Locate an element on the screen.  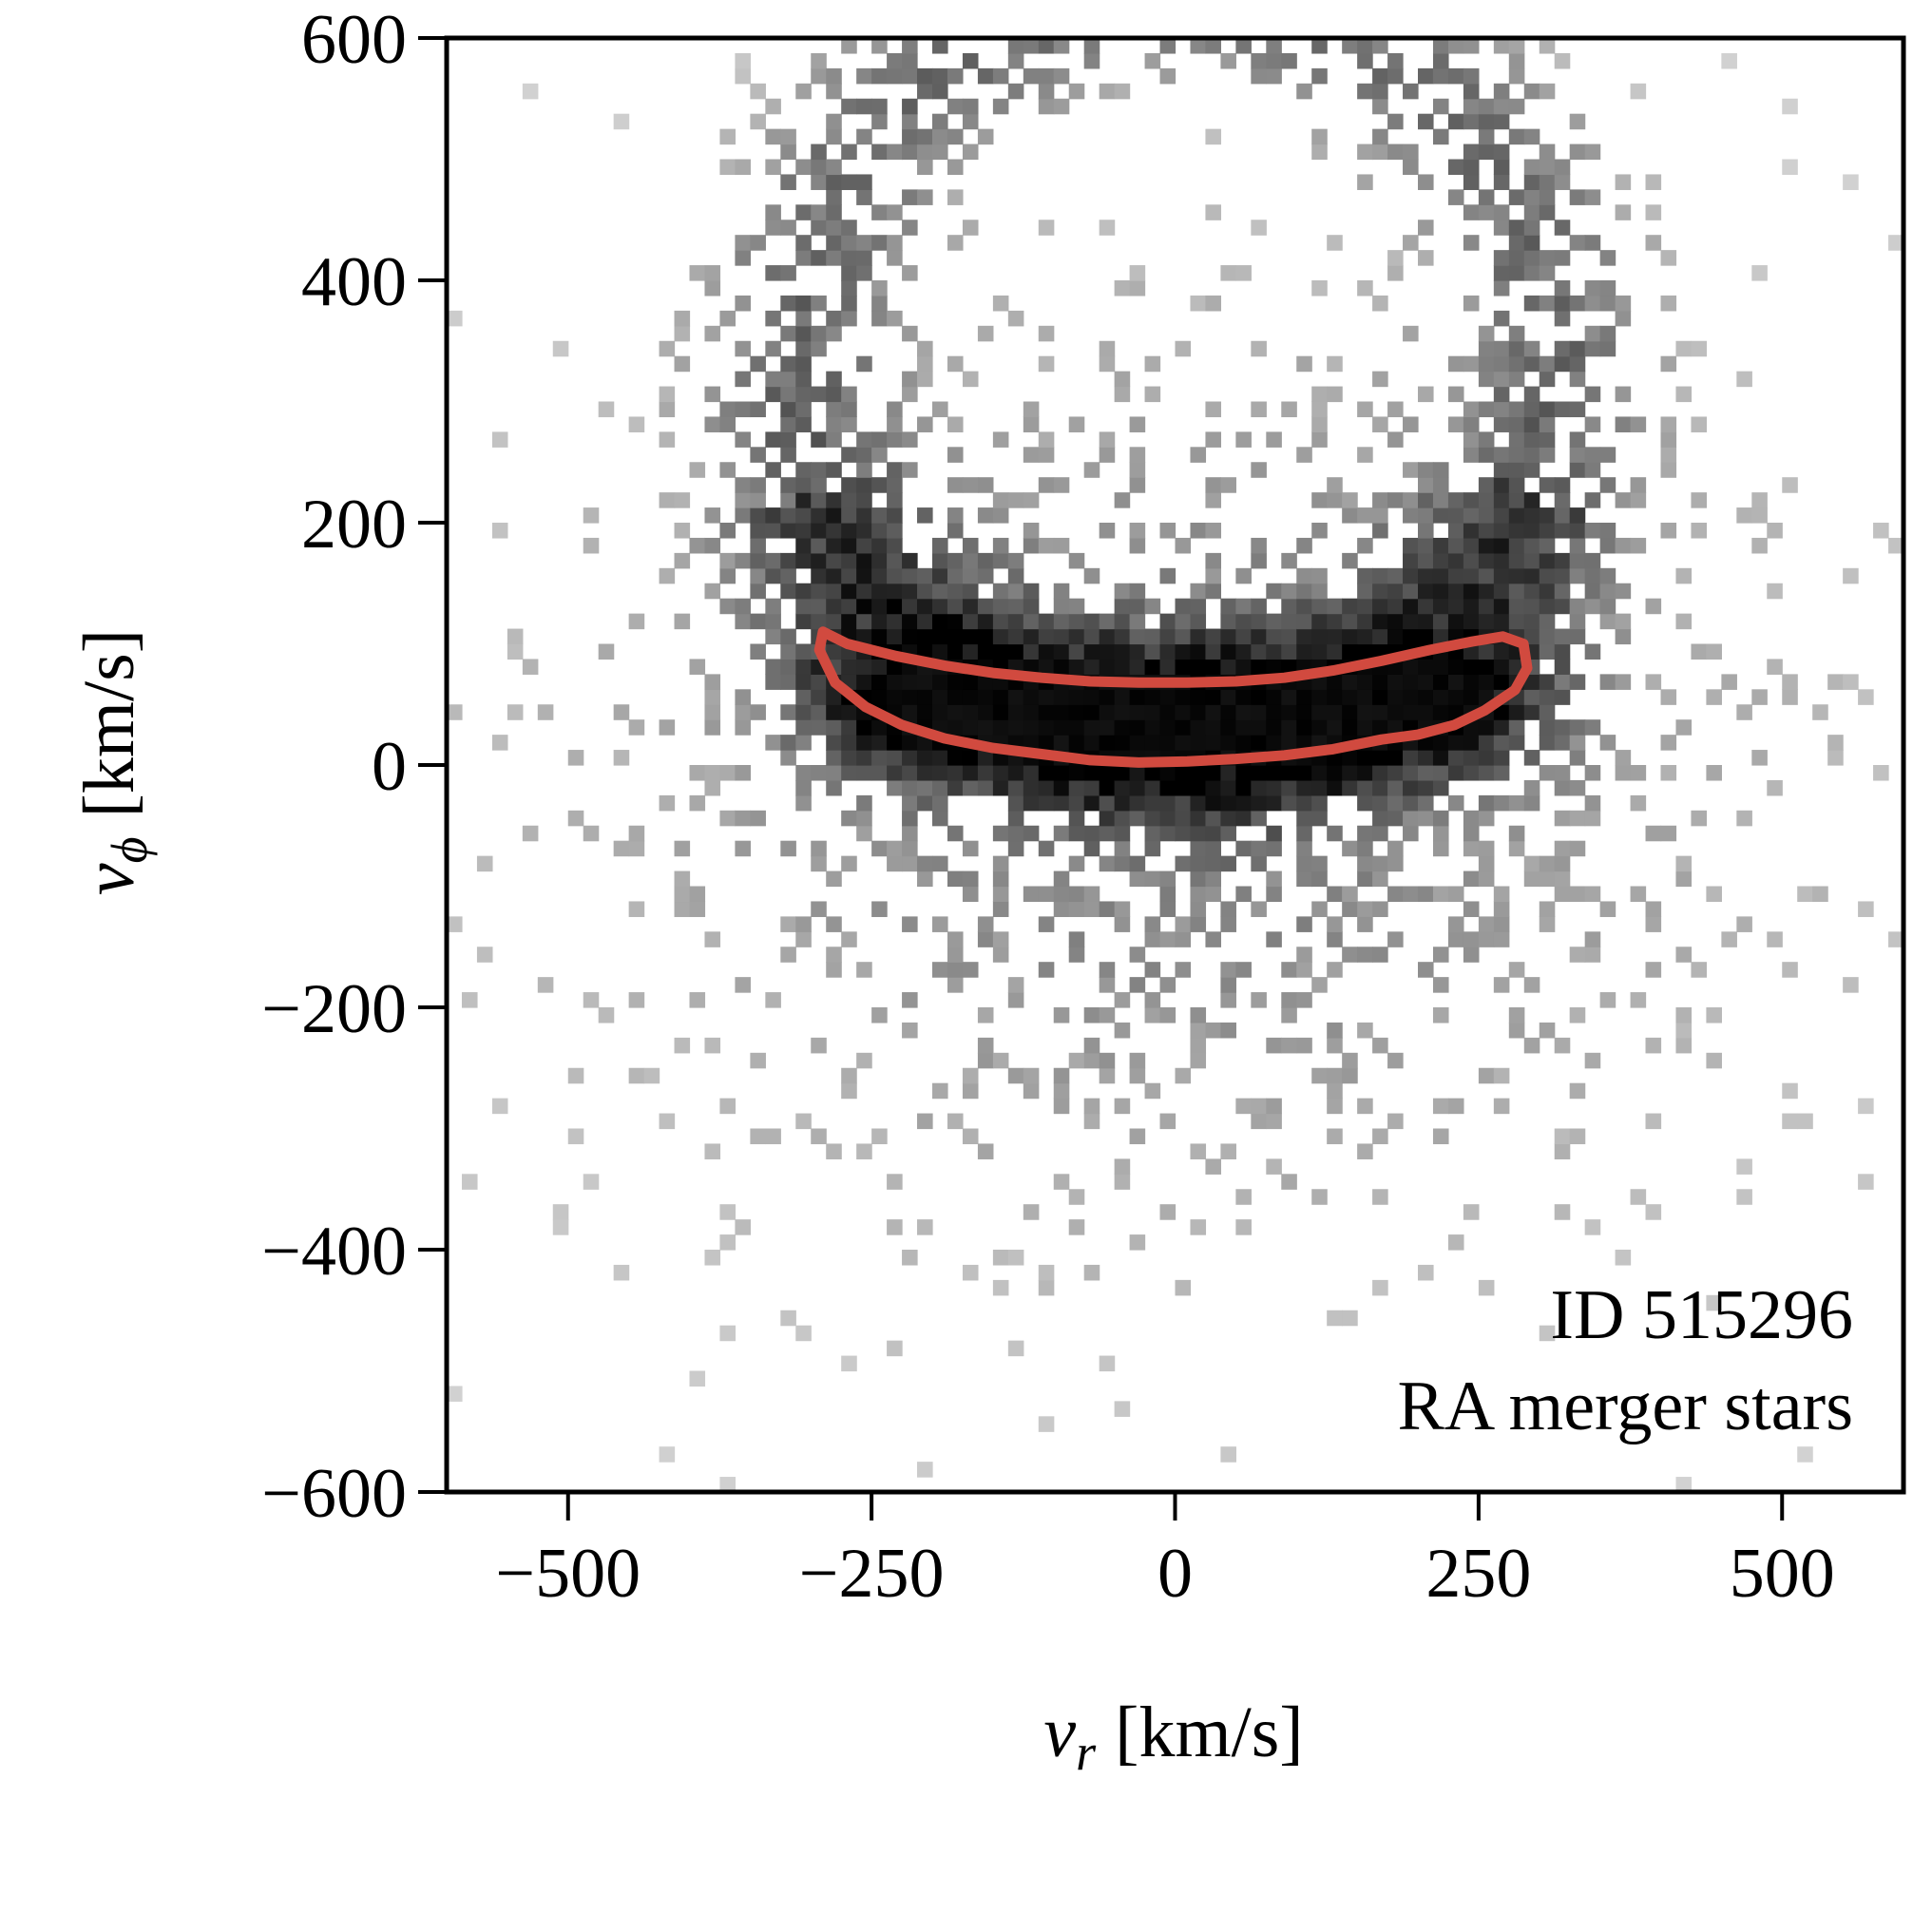
y-axis-label-symbol: v is located at coordinates (109, 879).